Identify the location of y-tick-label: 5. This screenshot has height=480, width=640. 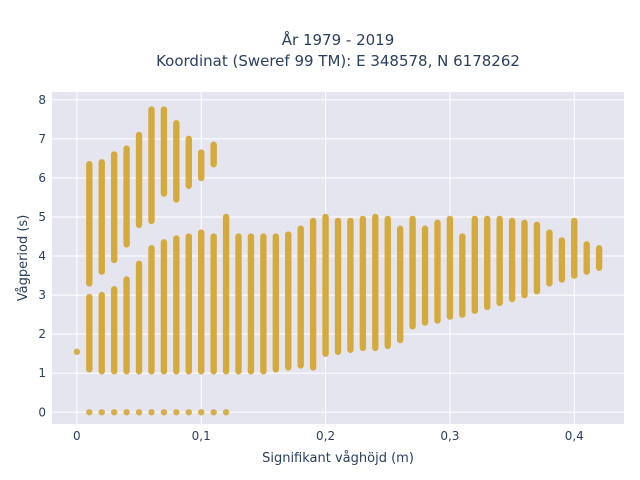
(42, 217).